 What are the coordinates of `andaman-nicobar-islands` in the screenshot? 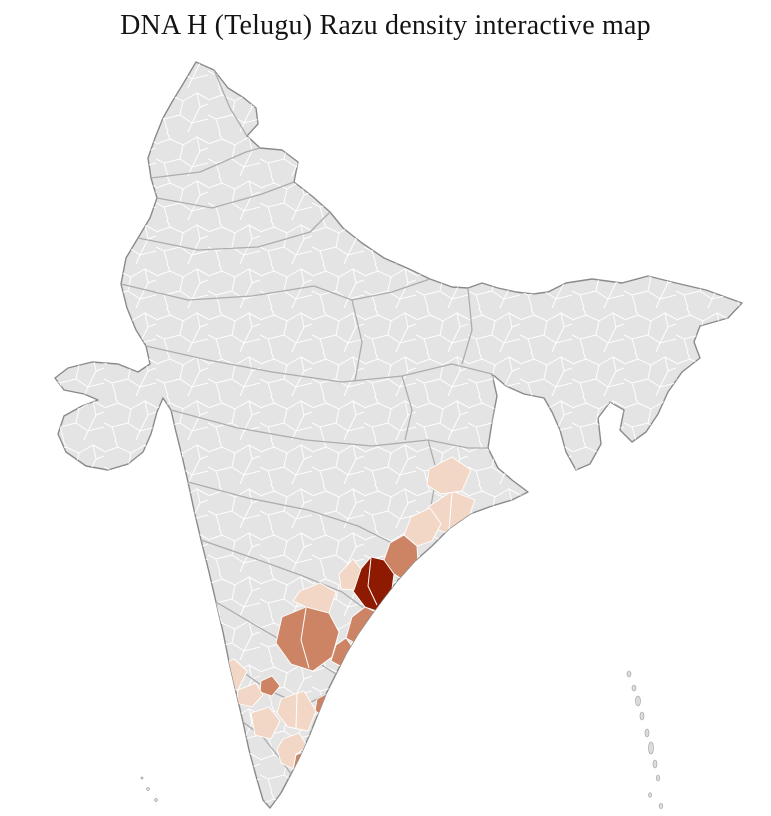 It's located at (645, 739).